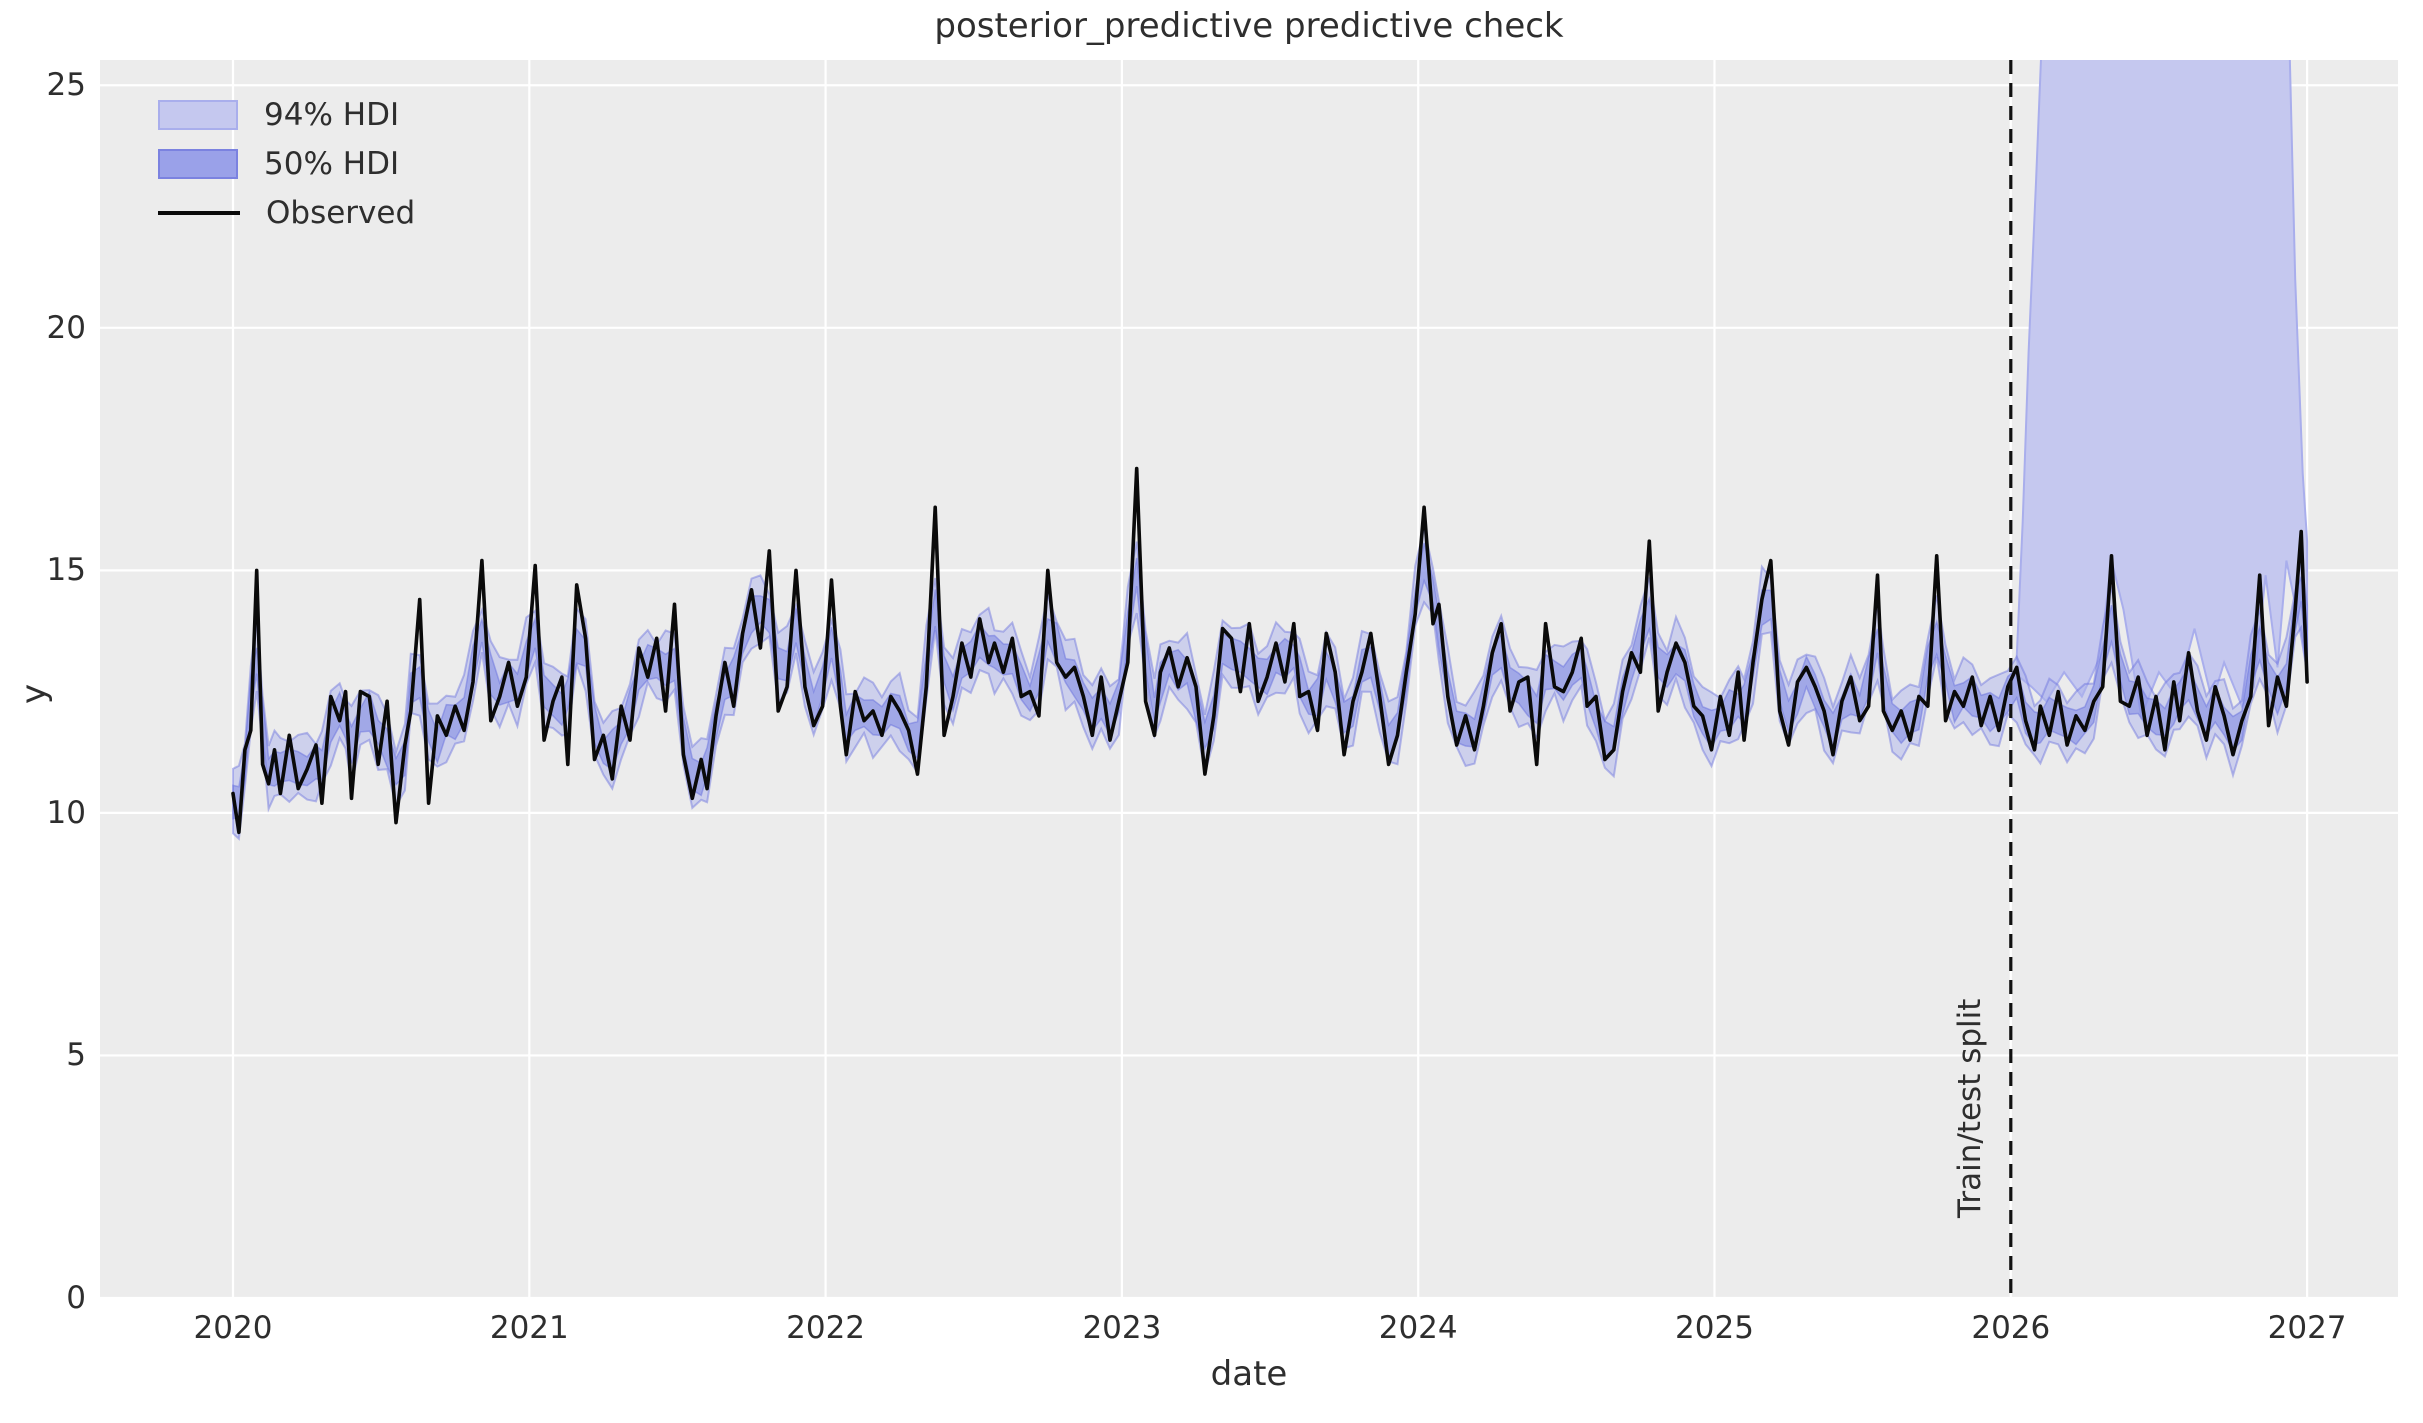 This screenshot has height=1423, width=2423. Describe the element at coordinates (66, 570) in the screenshot. I see `y-tick-15: 15` at that location.